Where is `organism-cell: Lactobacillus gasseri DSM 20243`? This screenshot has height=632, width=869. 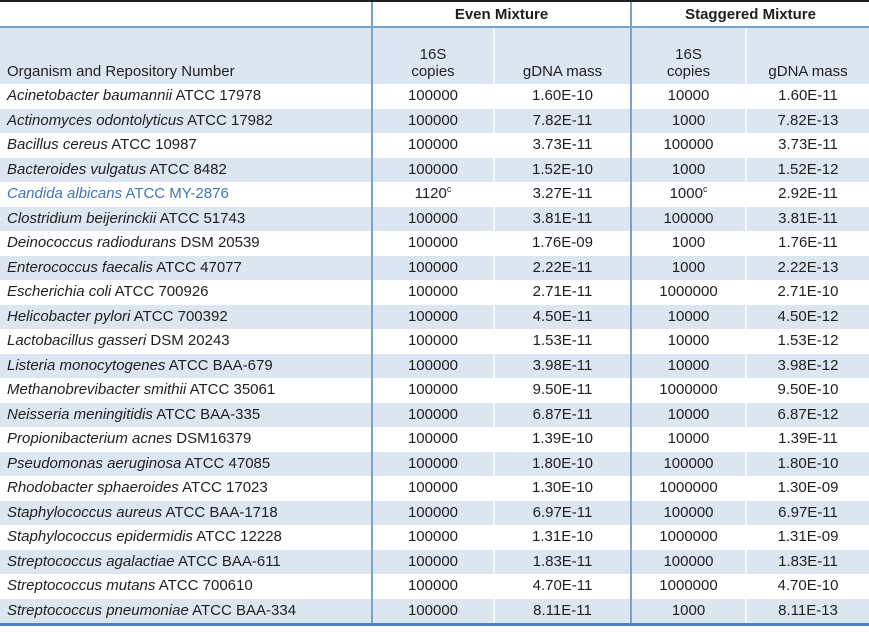
organism-cell: Lactobacillus gasseri DSM 20243 is located at coordinates (185, 341).